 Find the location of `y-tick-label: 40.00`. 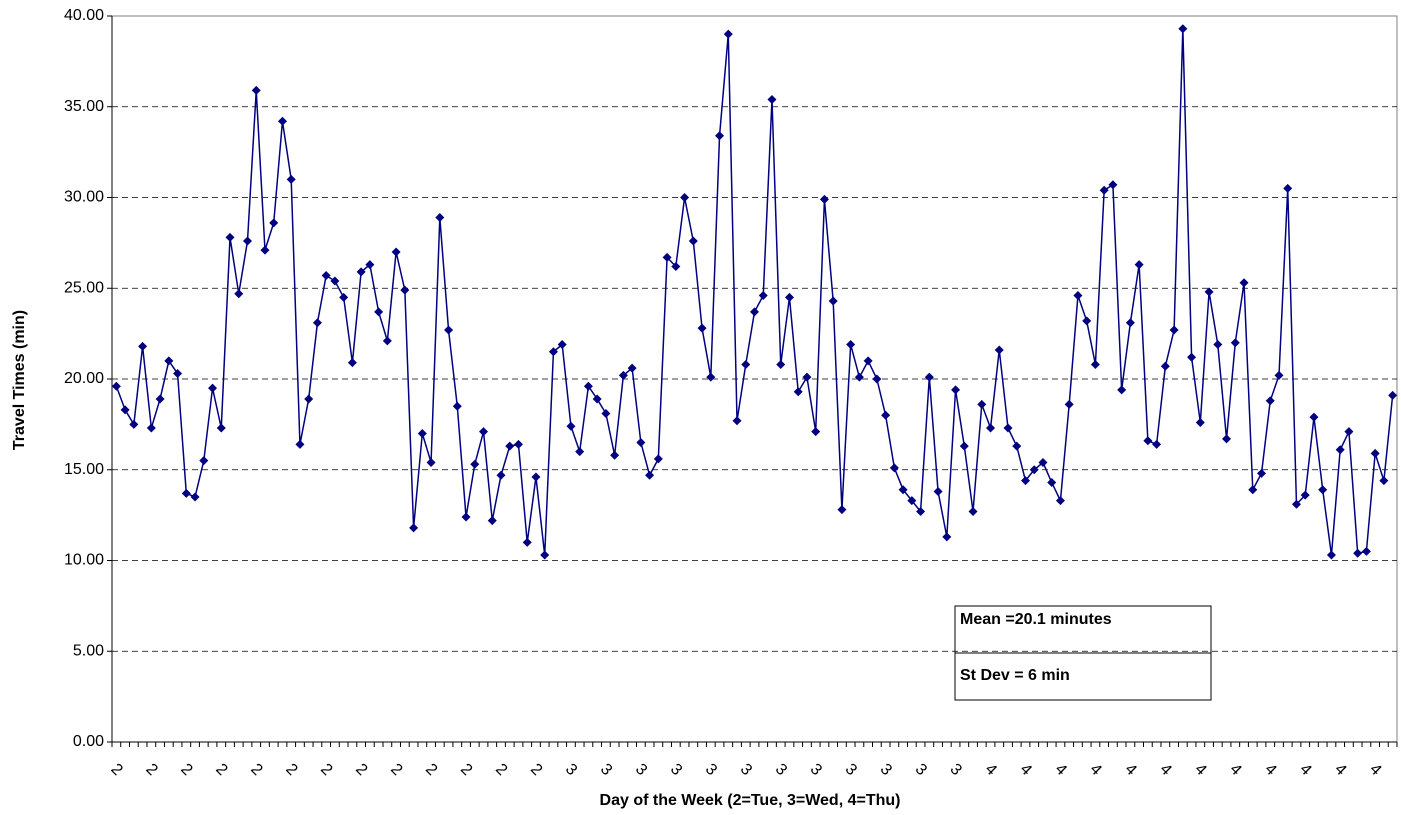

y-tick-label: 40.00 is located at coordinates (84, 15).